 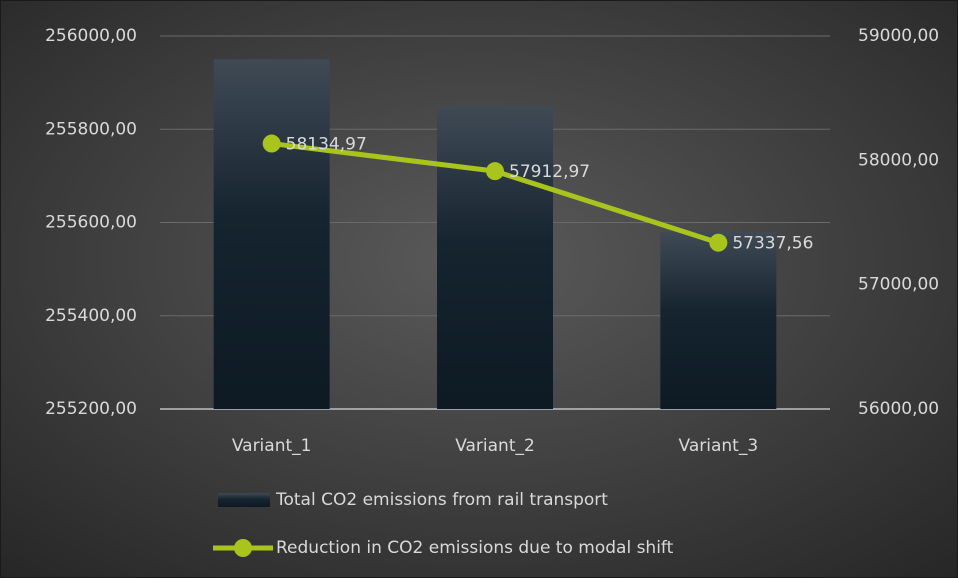 What do you see at coordinates (243, 548) in the screenshot?
I see `legend-swatch-marker` at bounding box center [243, 548].